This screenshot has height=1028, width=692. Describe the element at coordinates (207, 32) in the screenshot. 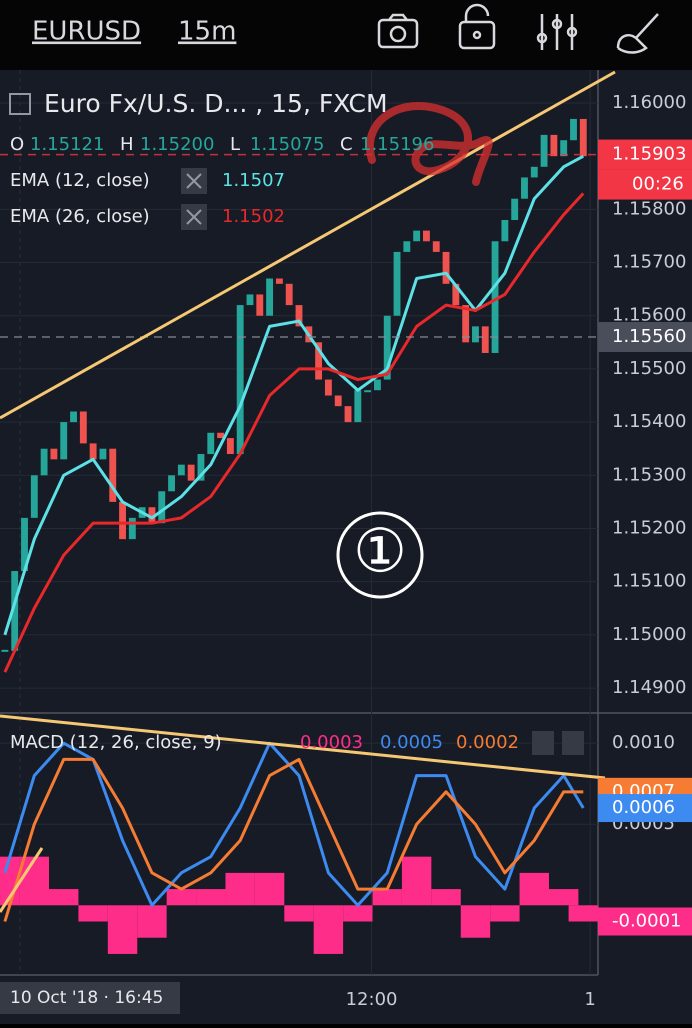

I see `interval: 15m` at that location.